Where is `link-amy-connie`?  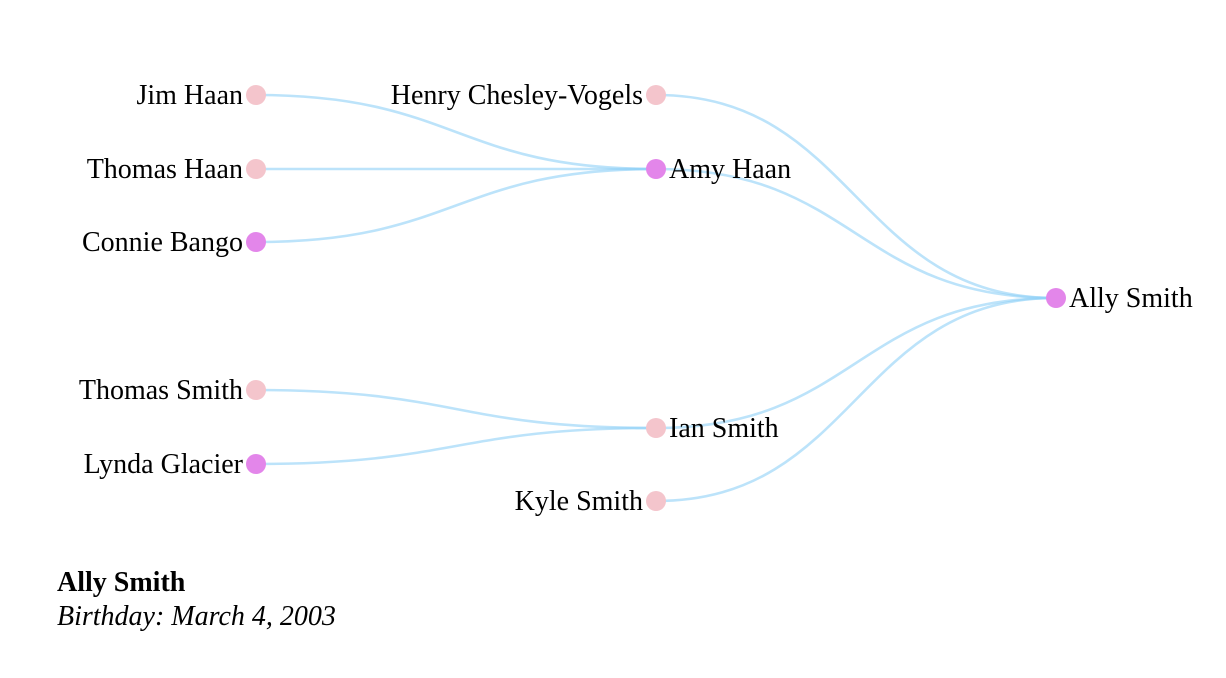
link-amy-connie is located at coordinates (456, 205).